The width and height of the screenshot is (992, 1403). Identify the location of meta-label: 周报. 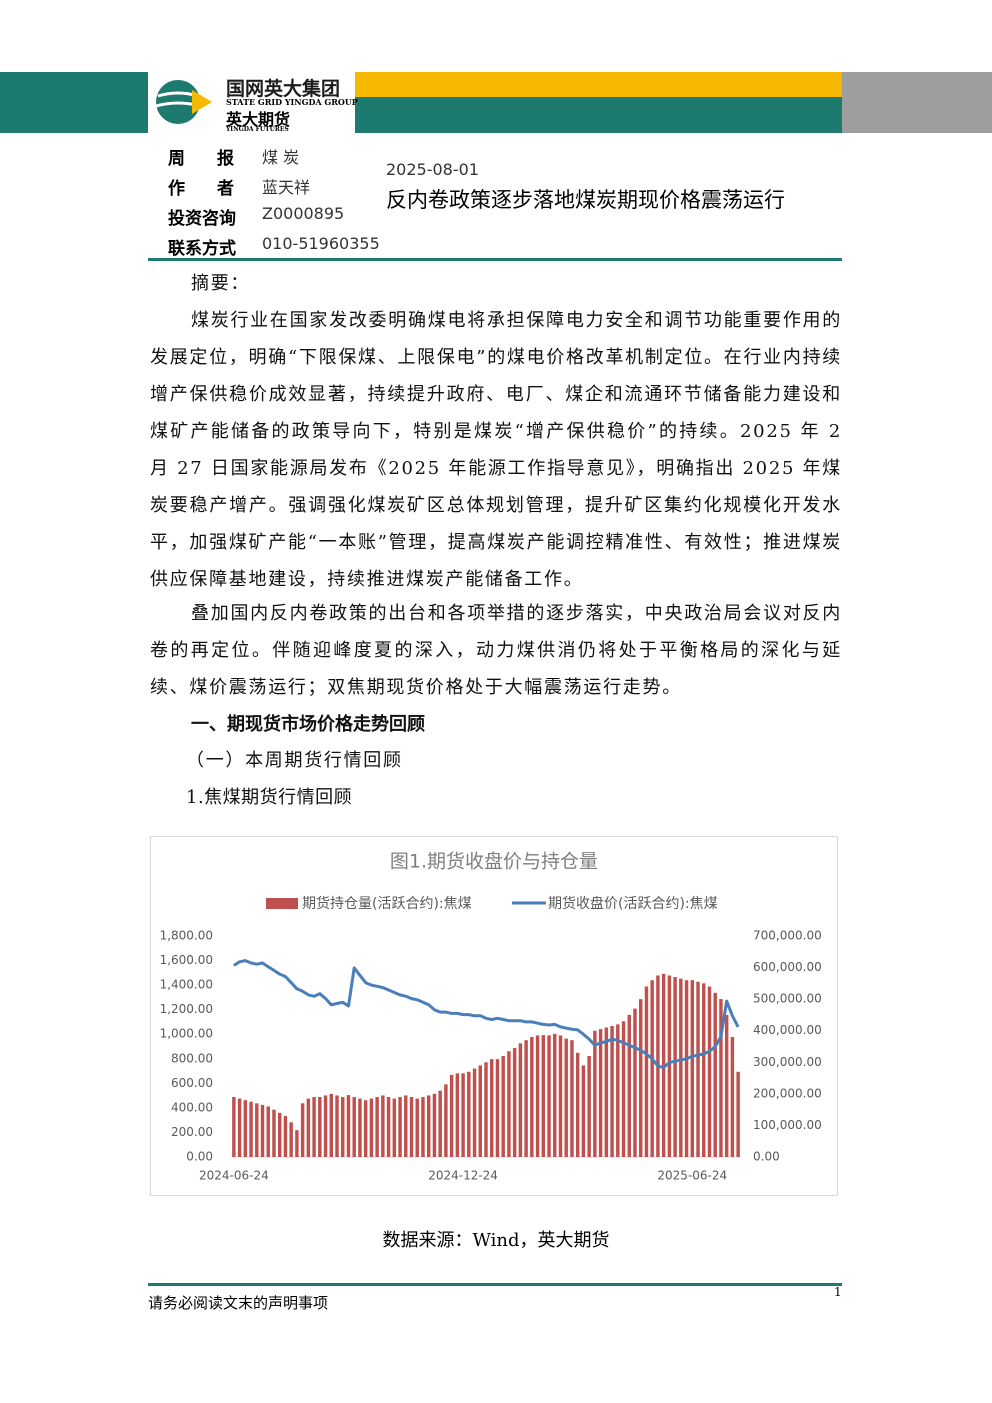
(201, 159).